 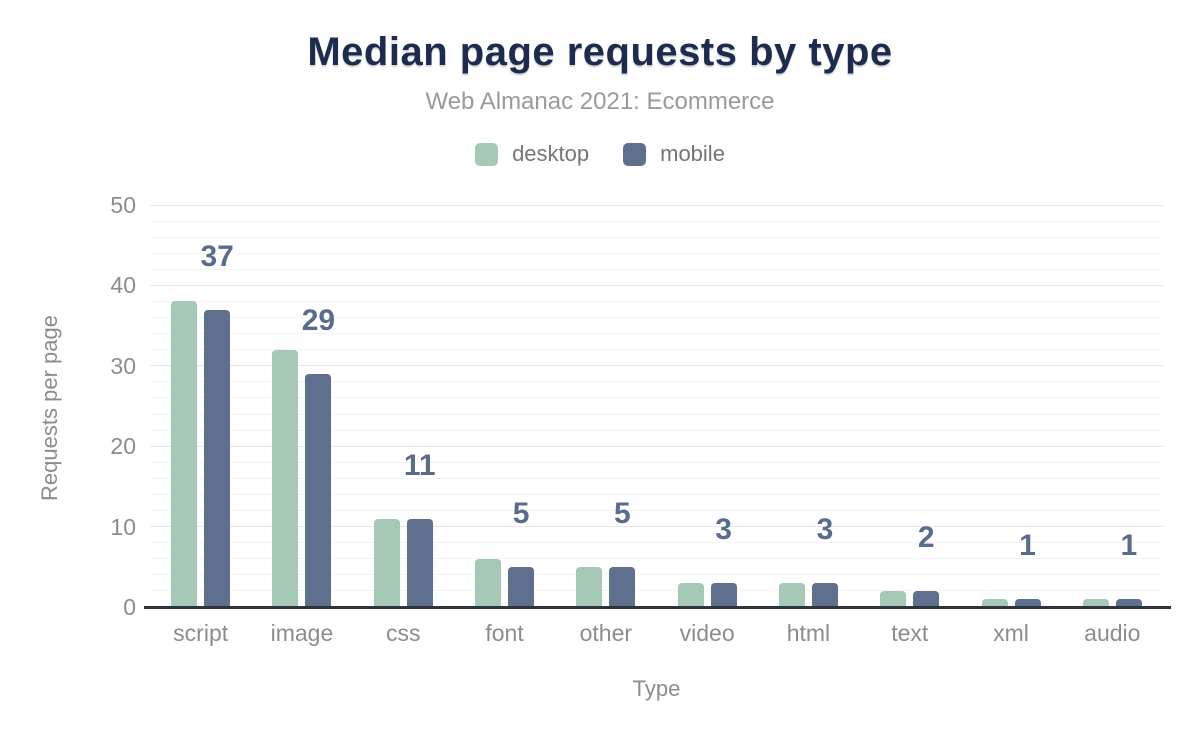 I want to click on y-tick-0: 0, so click(x=129, y=607).